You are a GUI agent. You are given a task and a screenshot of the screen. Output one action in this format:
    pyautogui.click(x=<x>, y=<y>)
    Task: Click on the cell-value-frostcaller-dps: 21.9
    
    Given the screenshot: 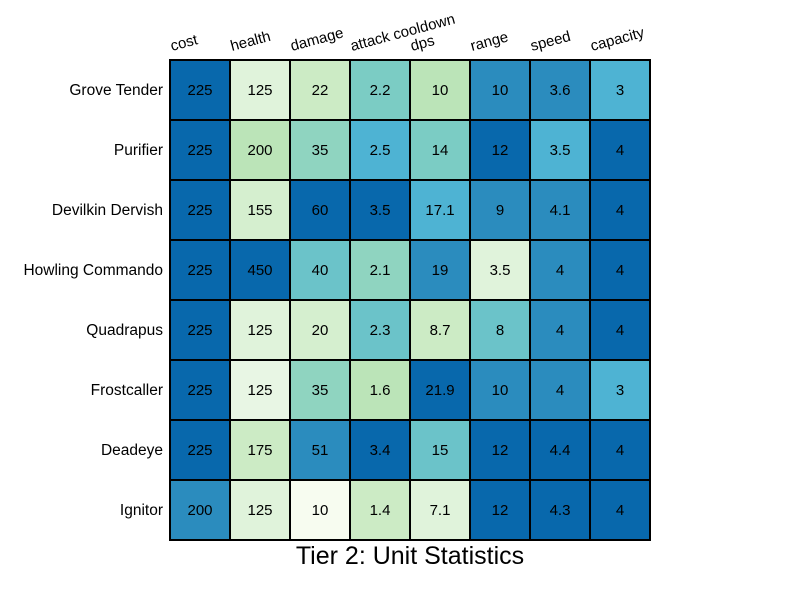 What is the action you would take?
    pyautogui.click(x=439, y=390)
    